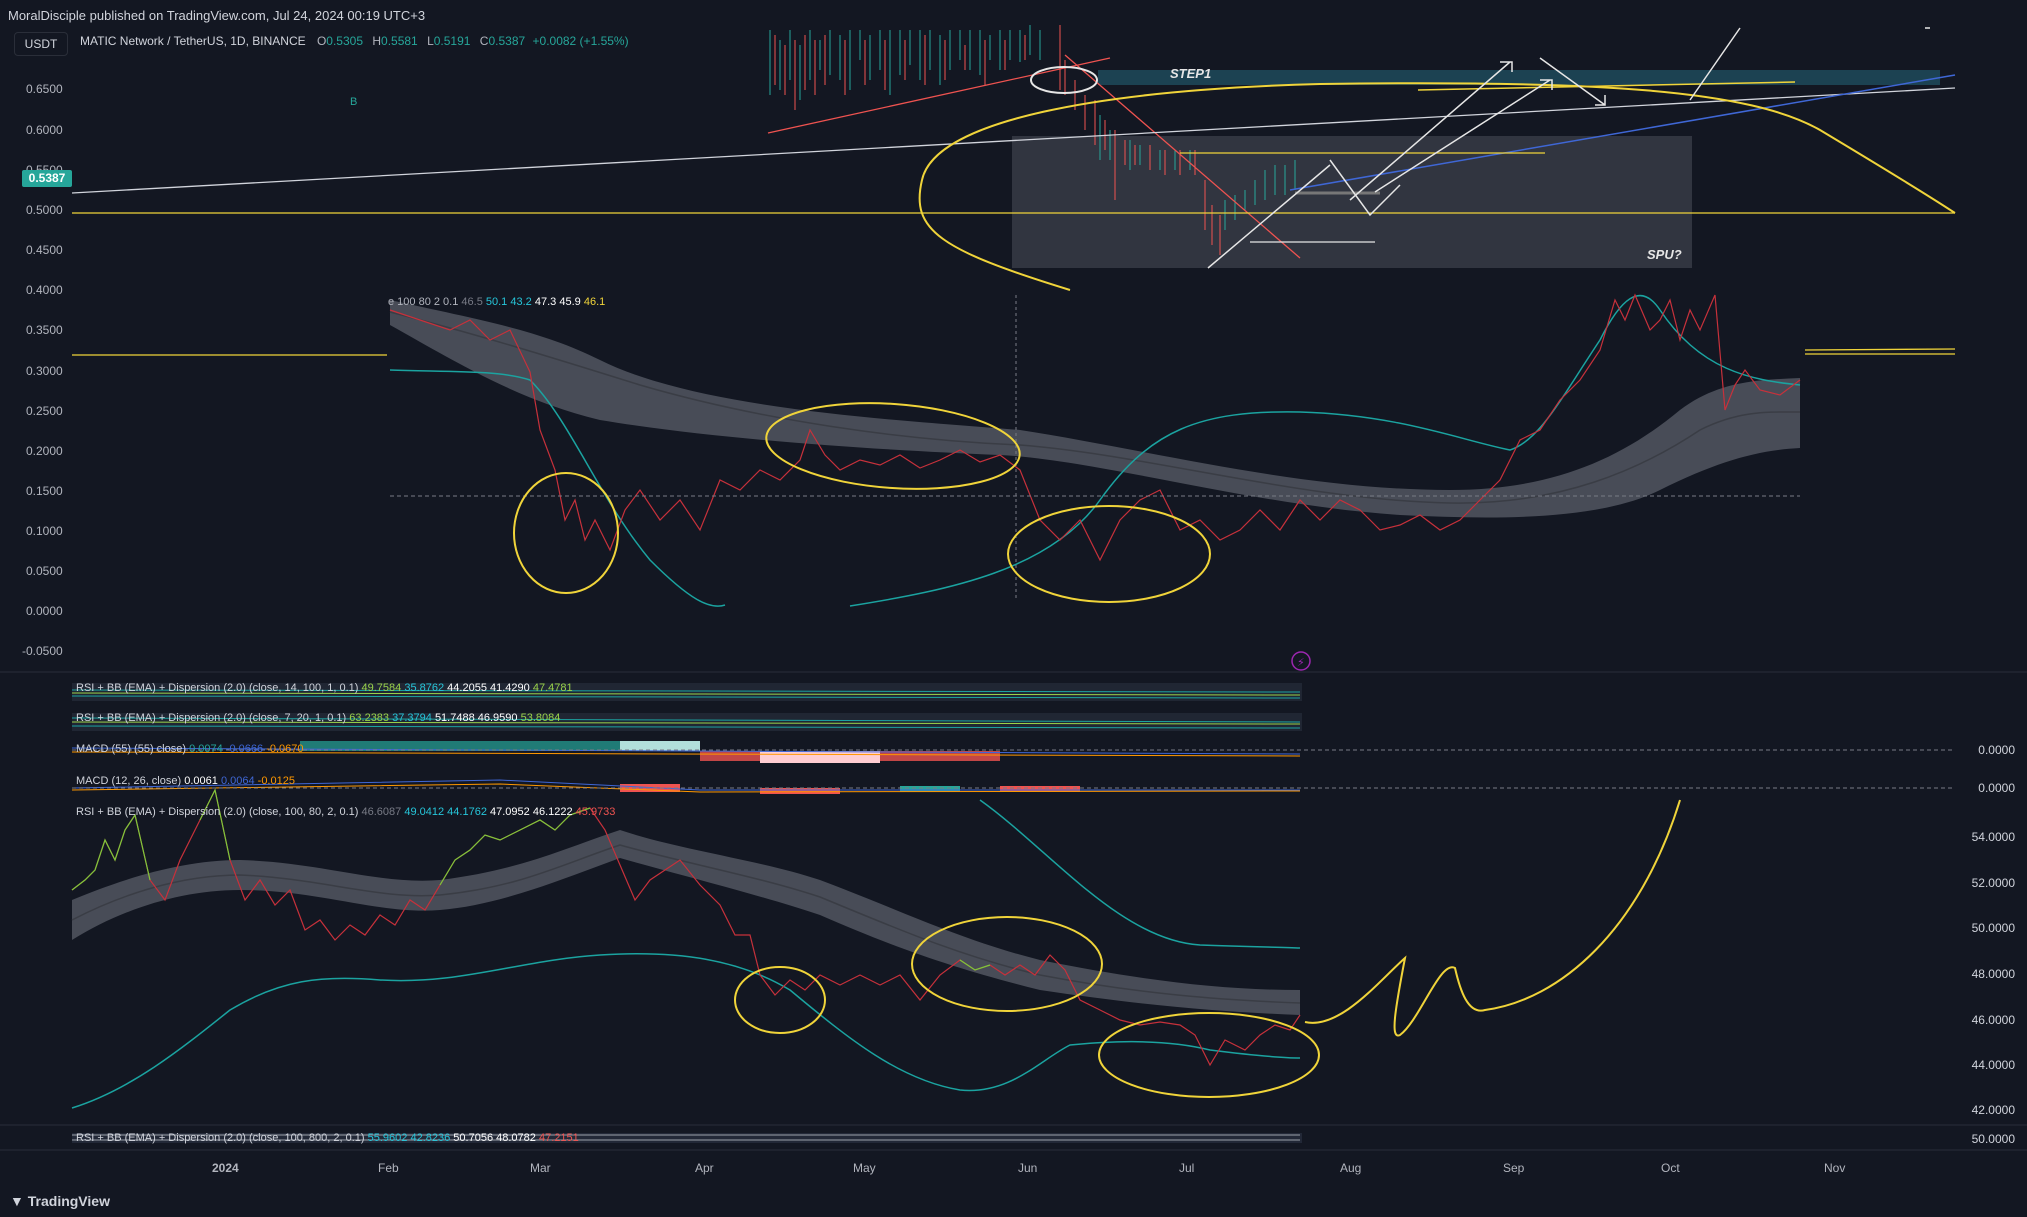 This screenshot has height=1217, width=2027. I want to click on open-value: 0.5305, so click(344, 41).